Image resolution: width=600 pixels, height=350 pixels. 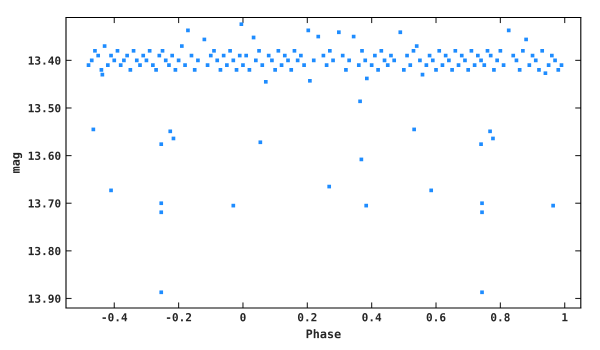 What do you see at coordinates (44, 60) in the screenshot?
I see `y-tick-label: 13.40` at bounding box center [44, 60].